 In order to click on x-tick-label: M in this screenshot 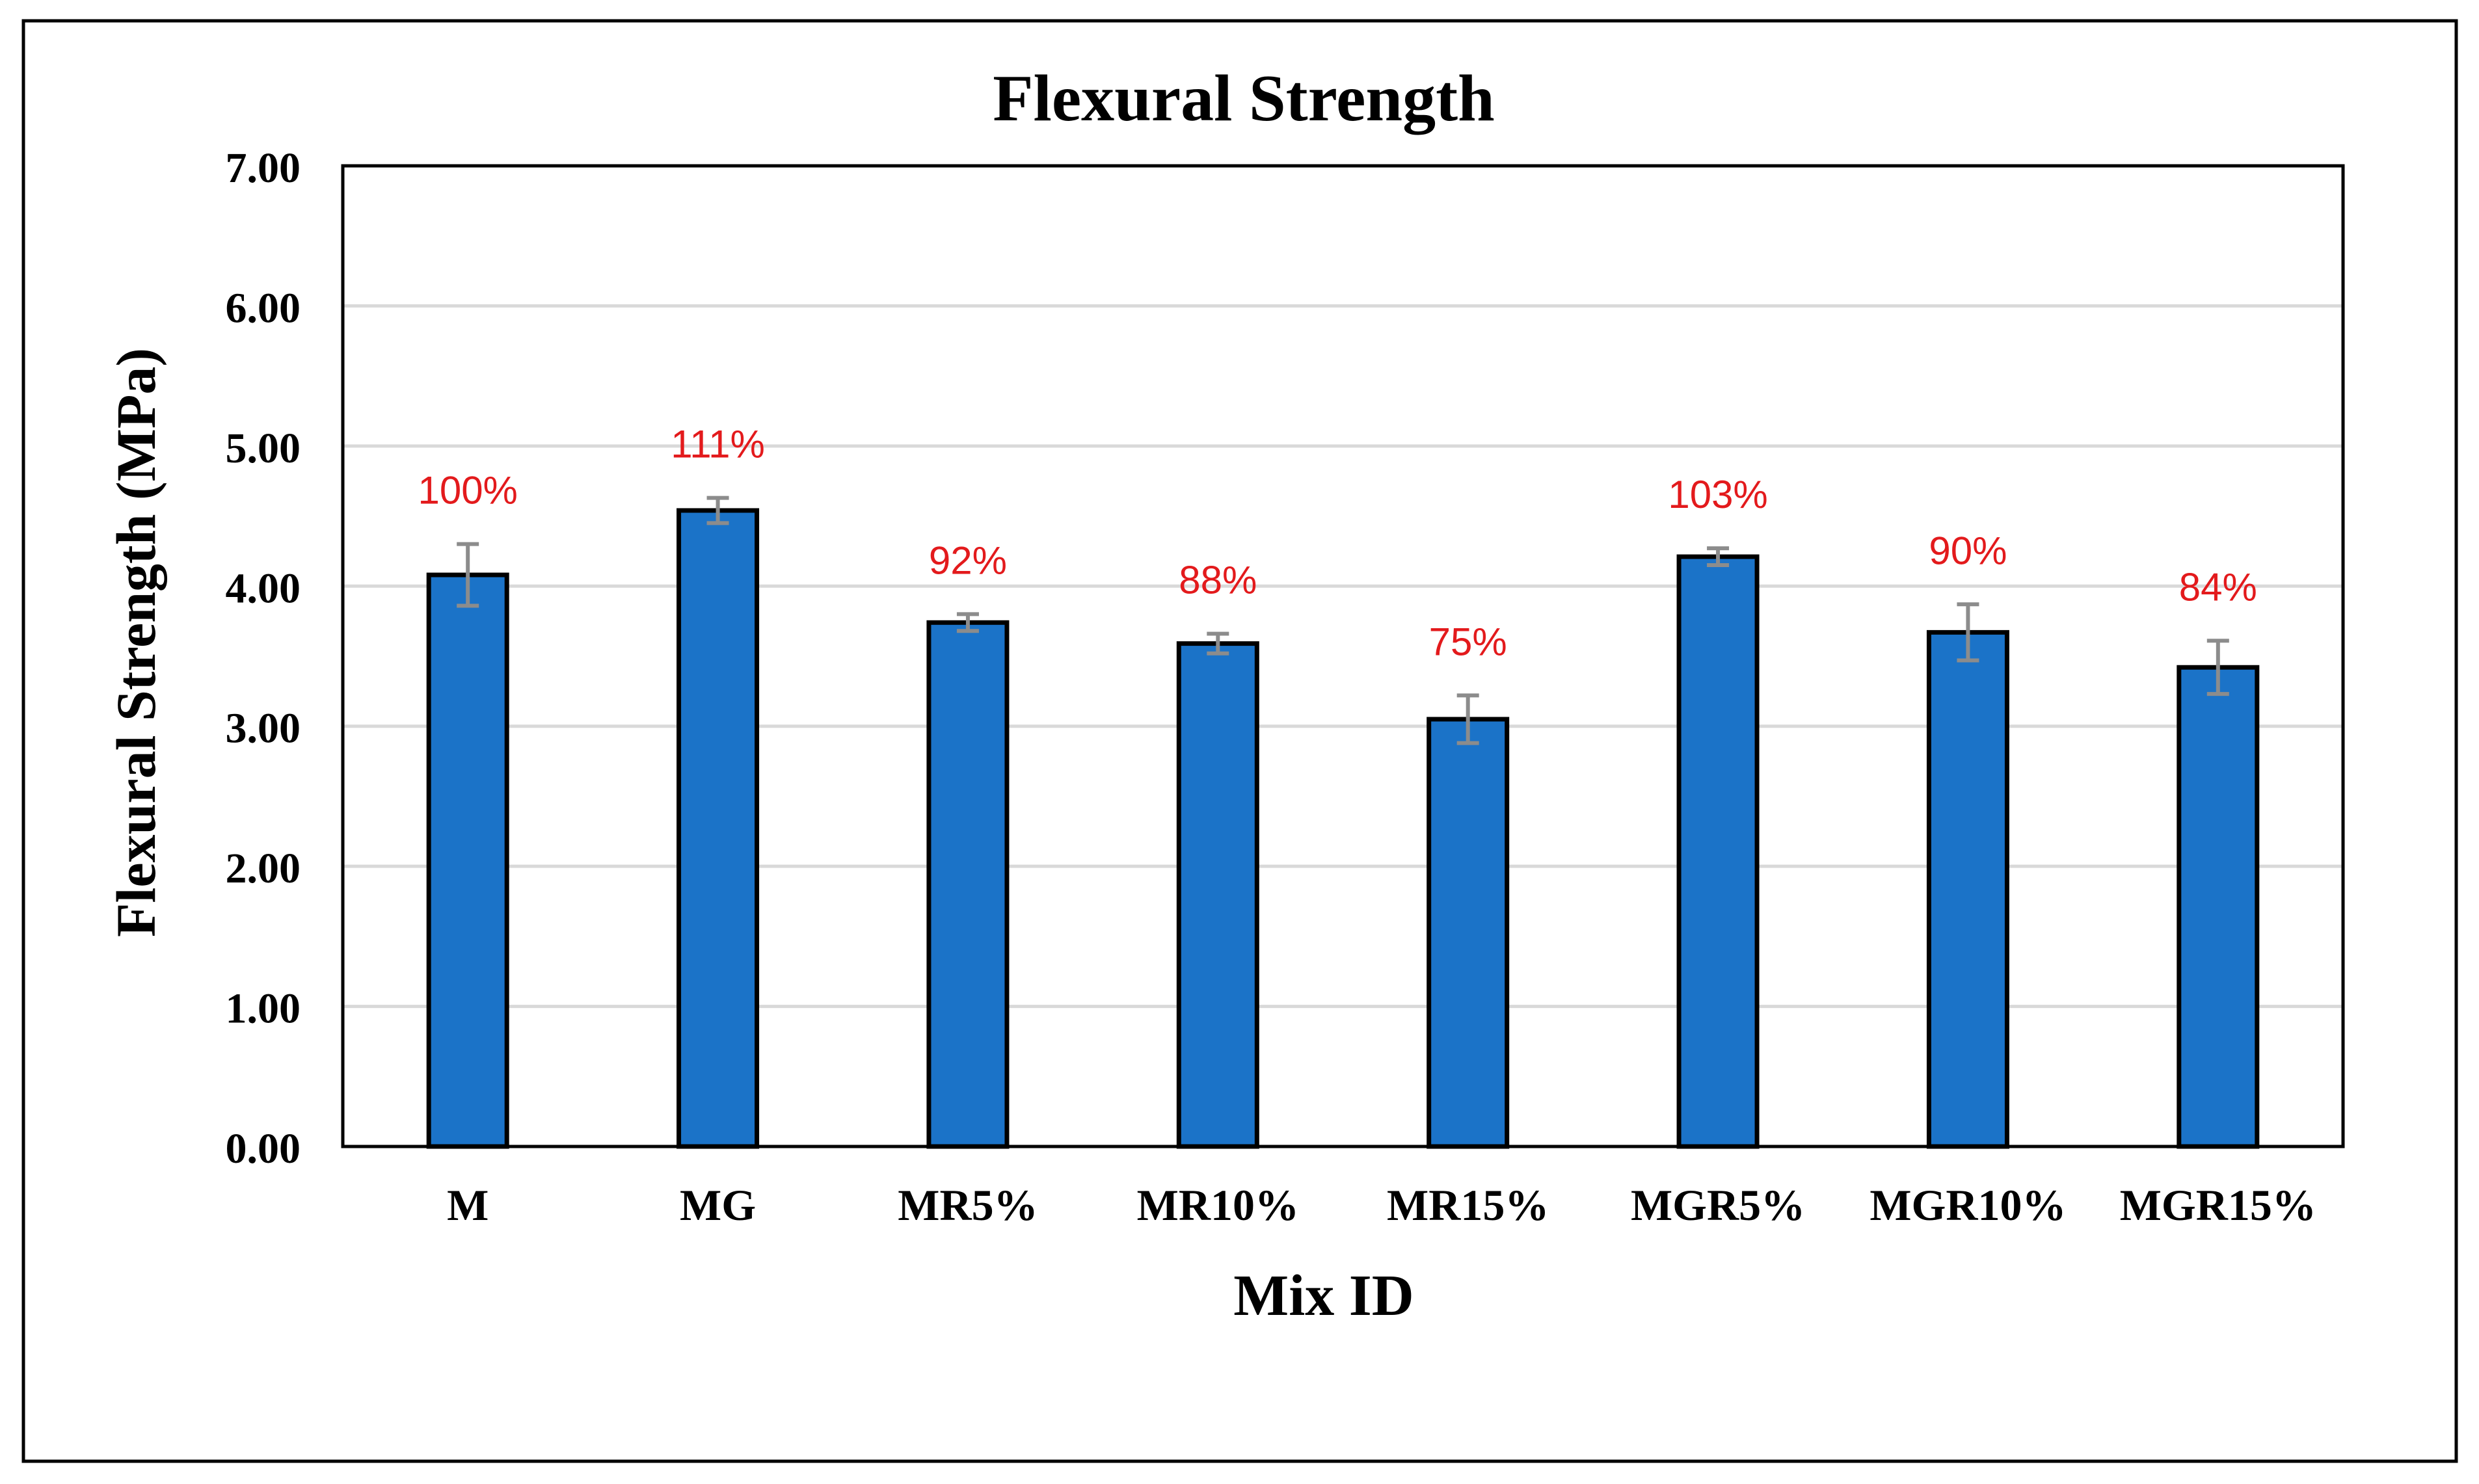, I will do `click(468, 1205)`.